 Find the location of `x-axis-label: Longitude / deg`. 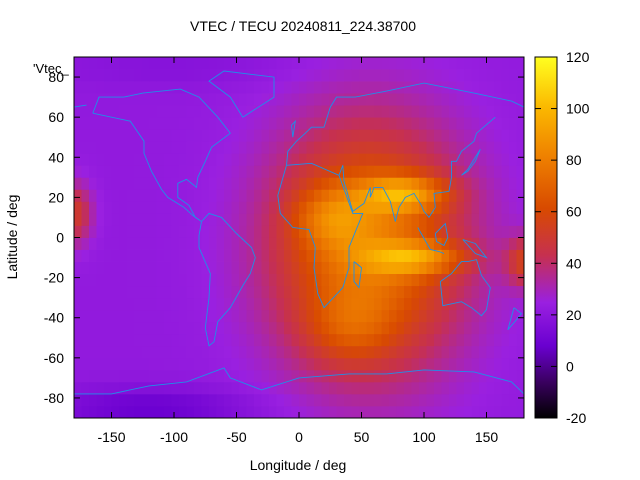

x-axis-label: Longitude / deg is located at coordinates (298, 465).